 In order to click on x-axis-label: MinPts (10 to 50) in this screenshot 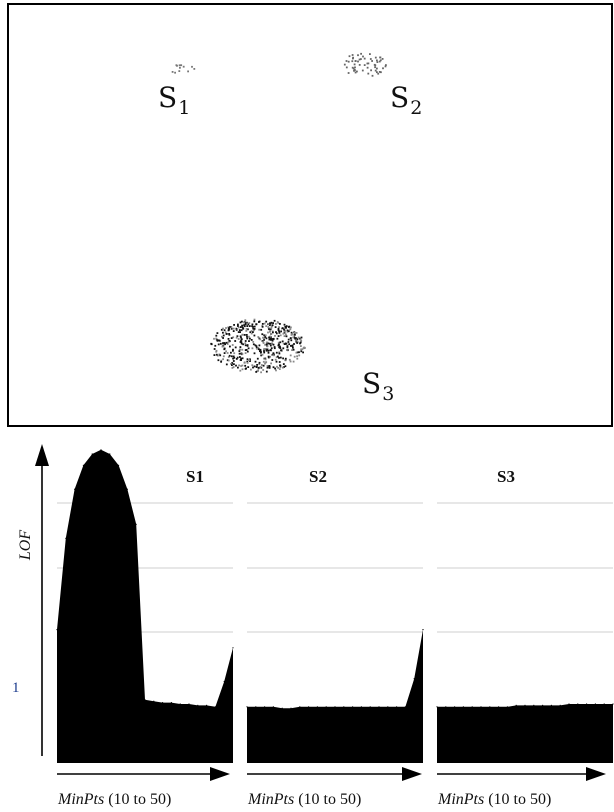, I will do `click(494, 799)`.